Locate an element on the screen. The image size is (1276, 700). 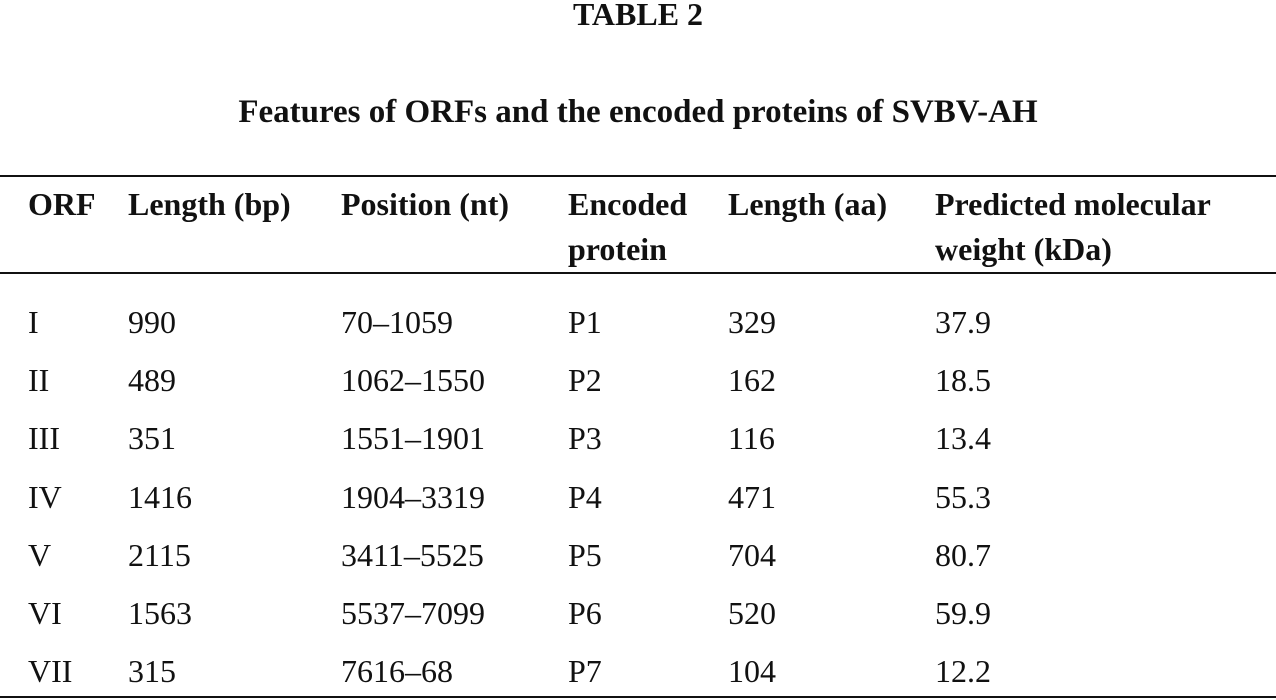
table-cell: 55.3 is located at coordinates (963, 496).